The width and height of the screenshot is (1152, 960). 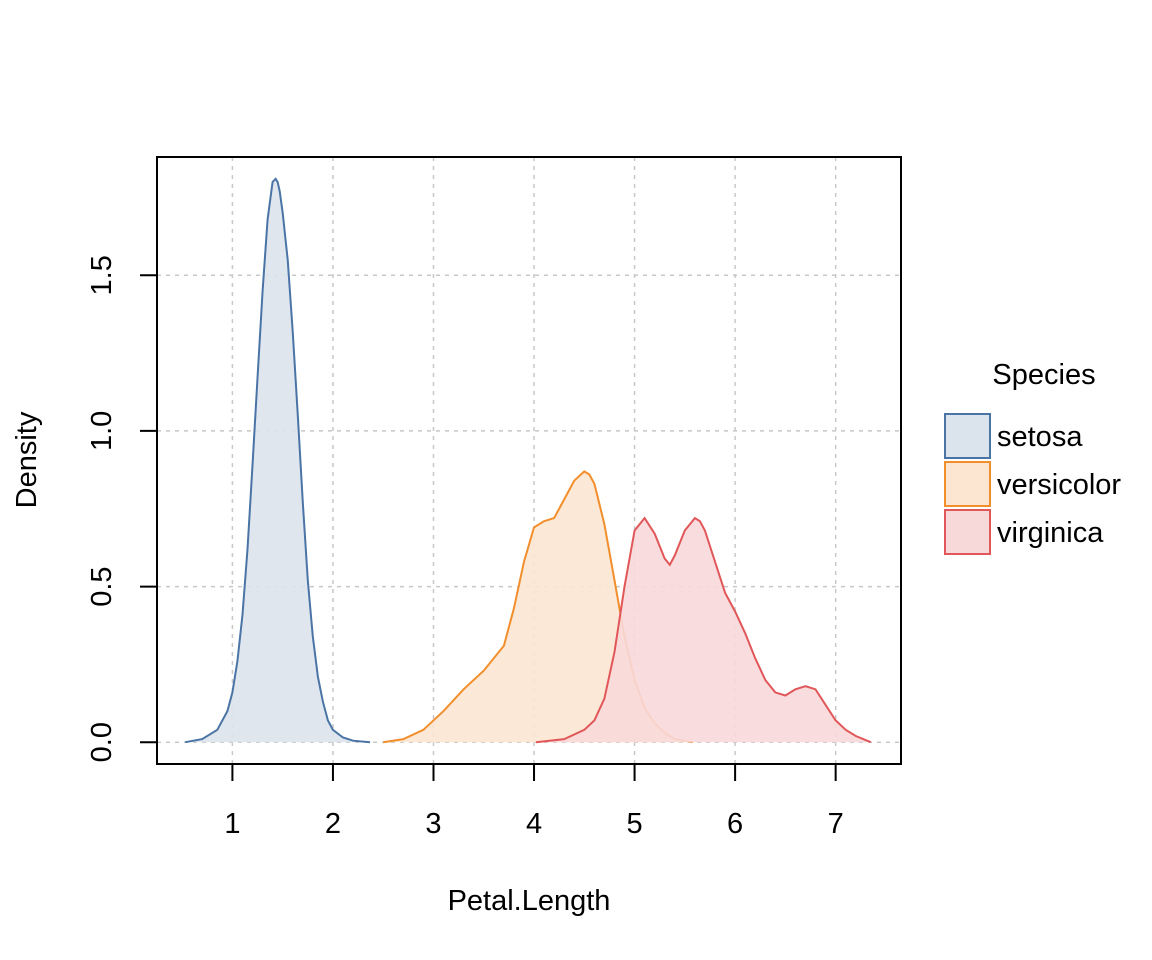 I want to click on y-tick-label: 0.0, so click(x=102, y=742).